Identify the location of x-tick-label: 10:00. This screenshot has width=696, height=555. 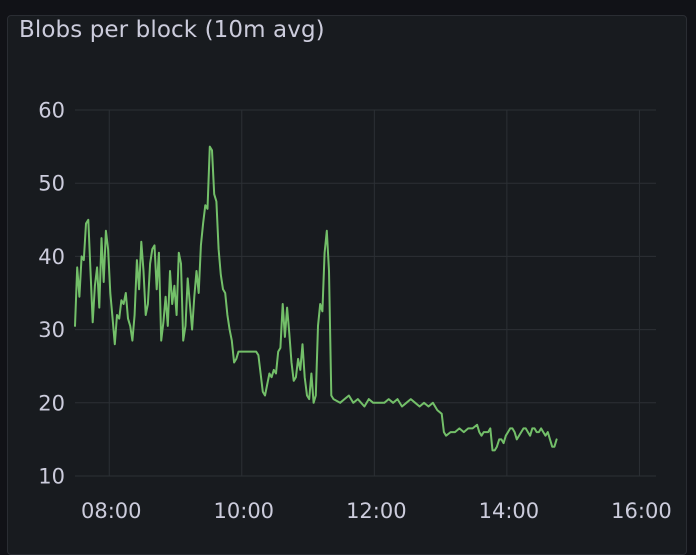
(244, 511).